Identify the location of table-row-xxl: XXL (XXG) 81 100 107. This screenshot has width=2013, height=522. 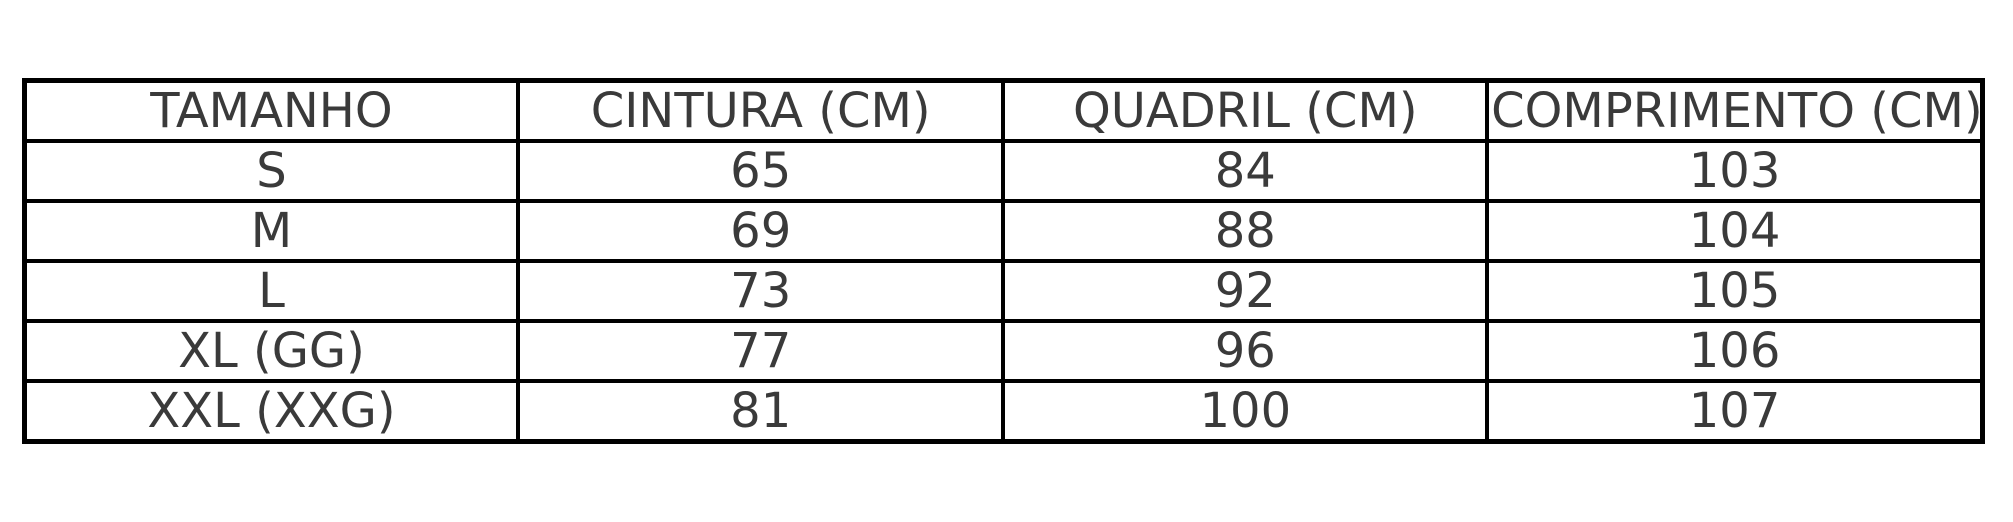
(1003, 411).